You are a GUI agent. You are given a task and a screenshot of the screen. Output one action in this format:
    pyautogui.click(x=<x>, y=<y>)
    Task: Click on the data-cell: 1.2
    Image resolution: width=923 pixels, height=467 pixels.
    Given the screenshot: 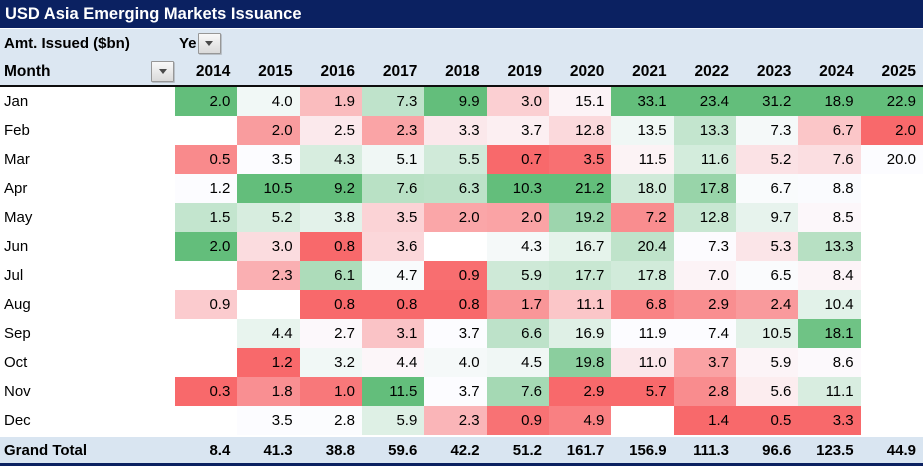 What is the action you would take?
    pyautogui.click(x=268, y=362)
    